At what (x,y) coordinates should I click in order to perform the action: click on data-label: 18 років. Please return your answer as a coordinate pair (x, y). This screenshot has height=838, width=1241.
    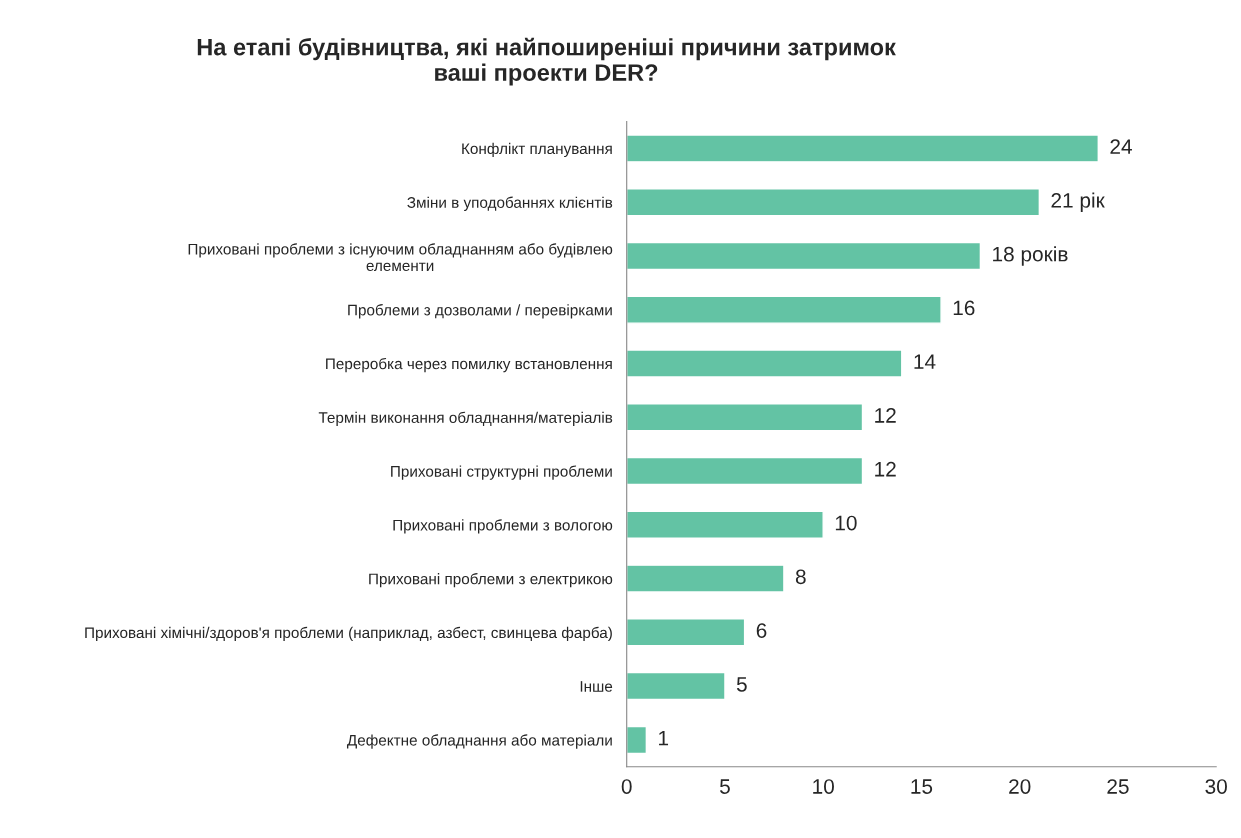
    Looking at the image, I should click on (1030, 256).